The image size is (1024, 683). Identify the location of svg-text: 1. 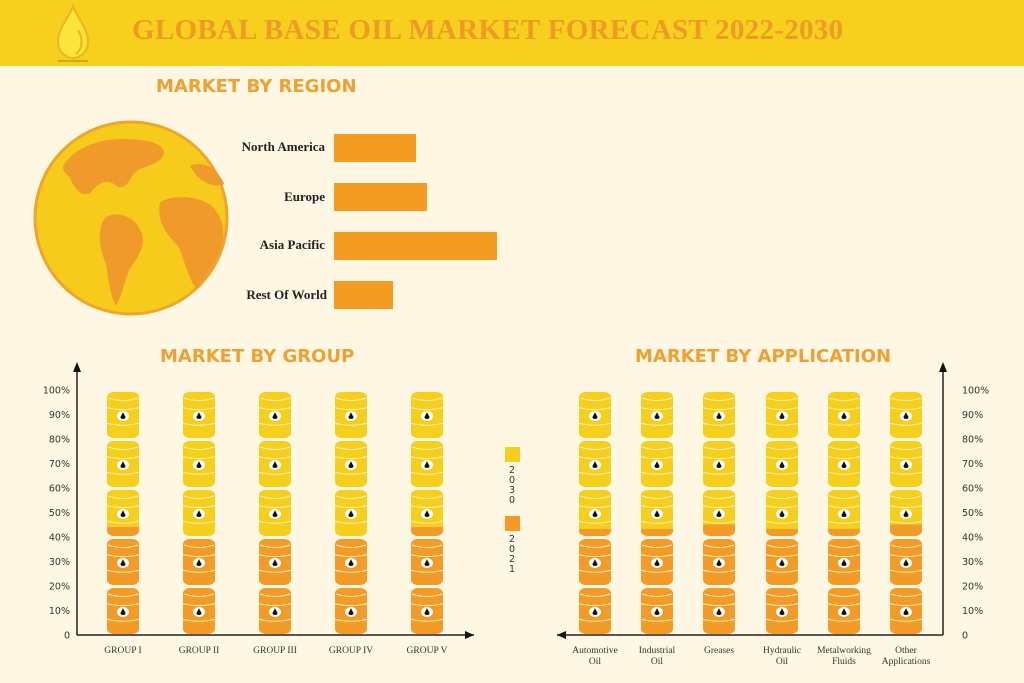
(512, 569).